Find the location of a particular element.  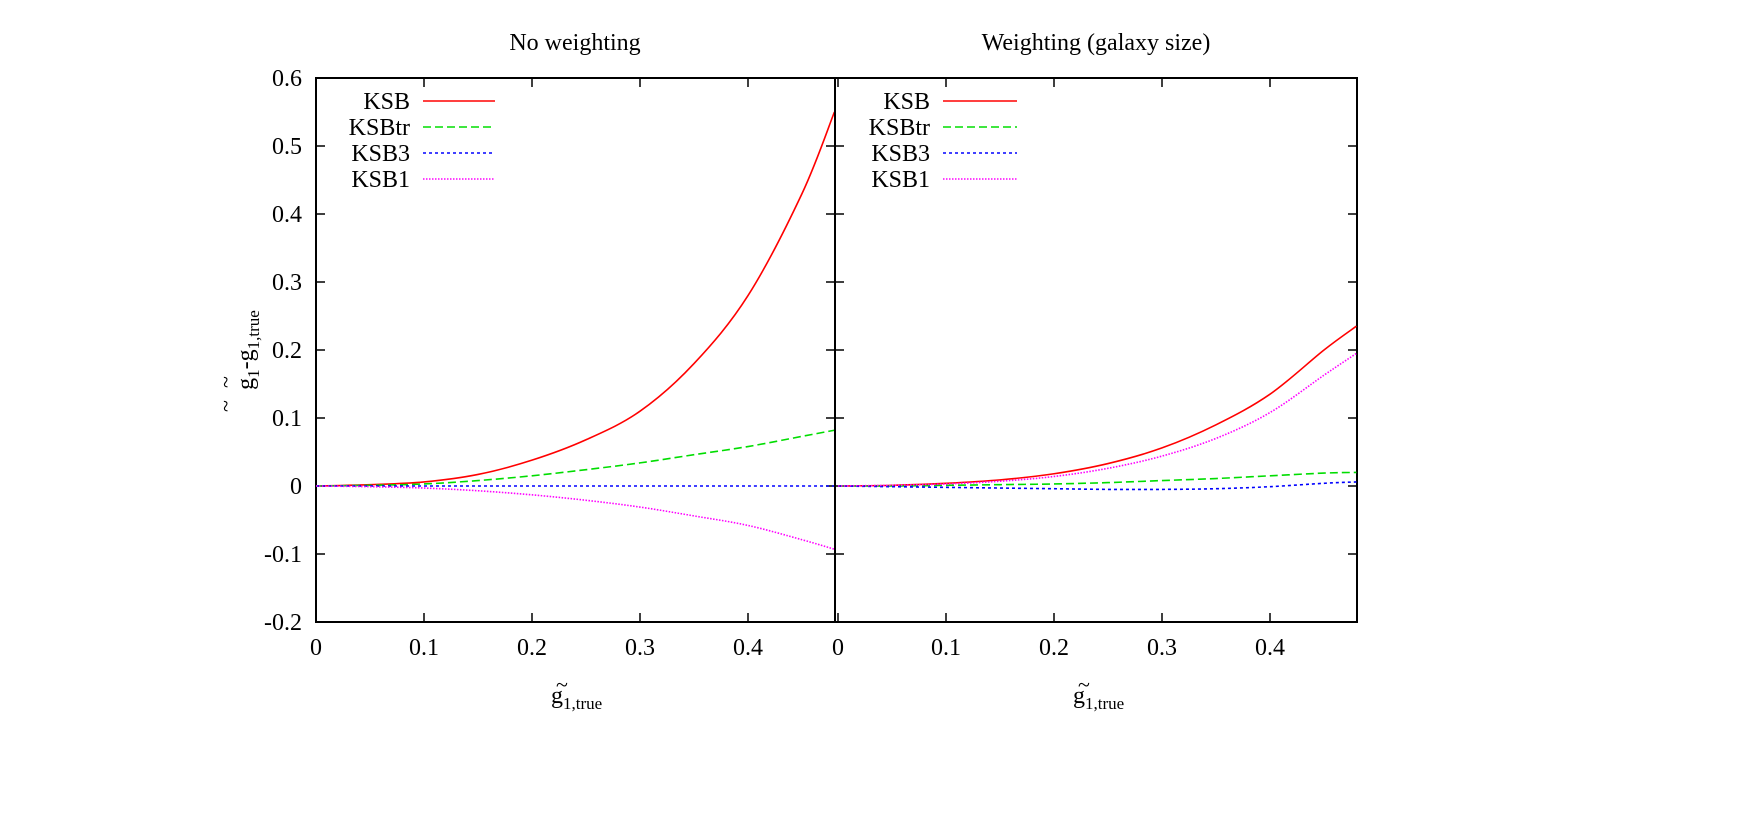

svg-text: g1-g1,true is located at coordinates (248, 350).